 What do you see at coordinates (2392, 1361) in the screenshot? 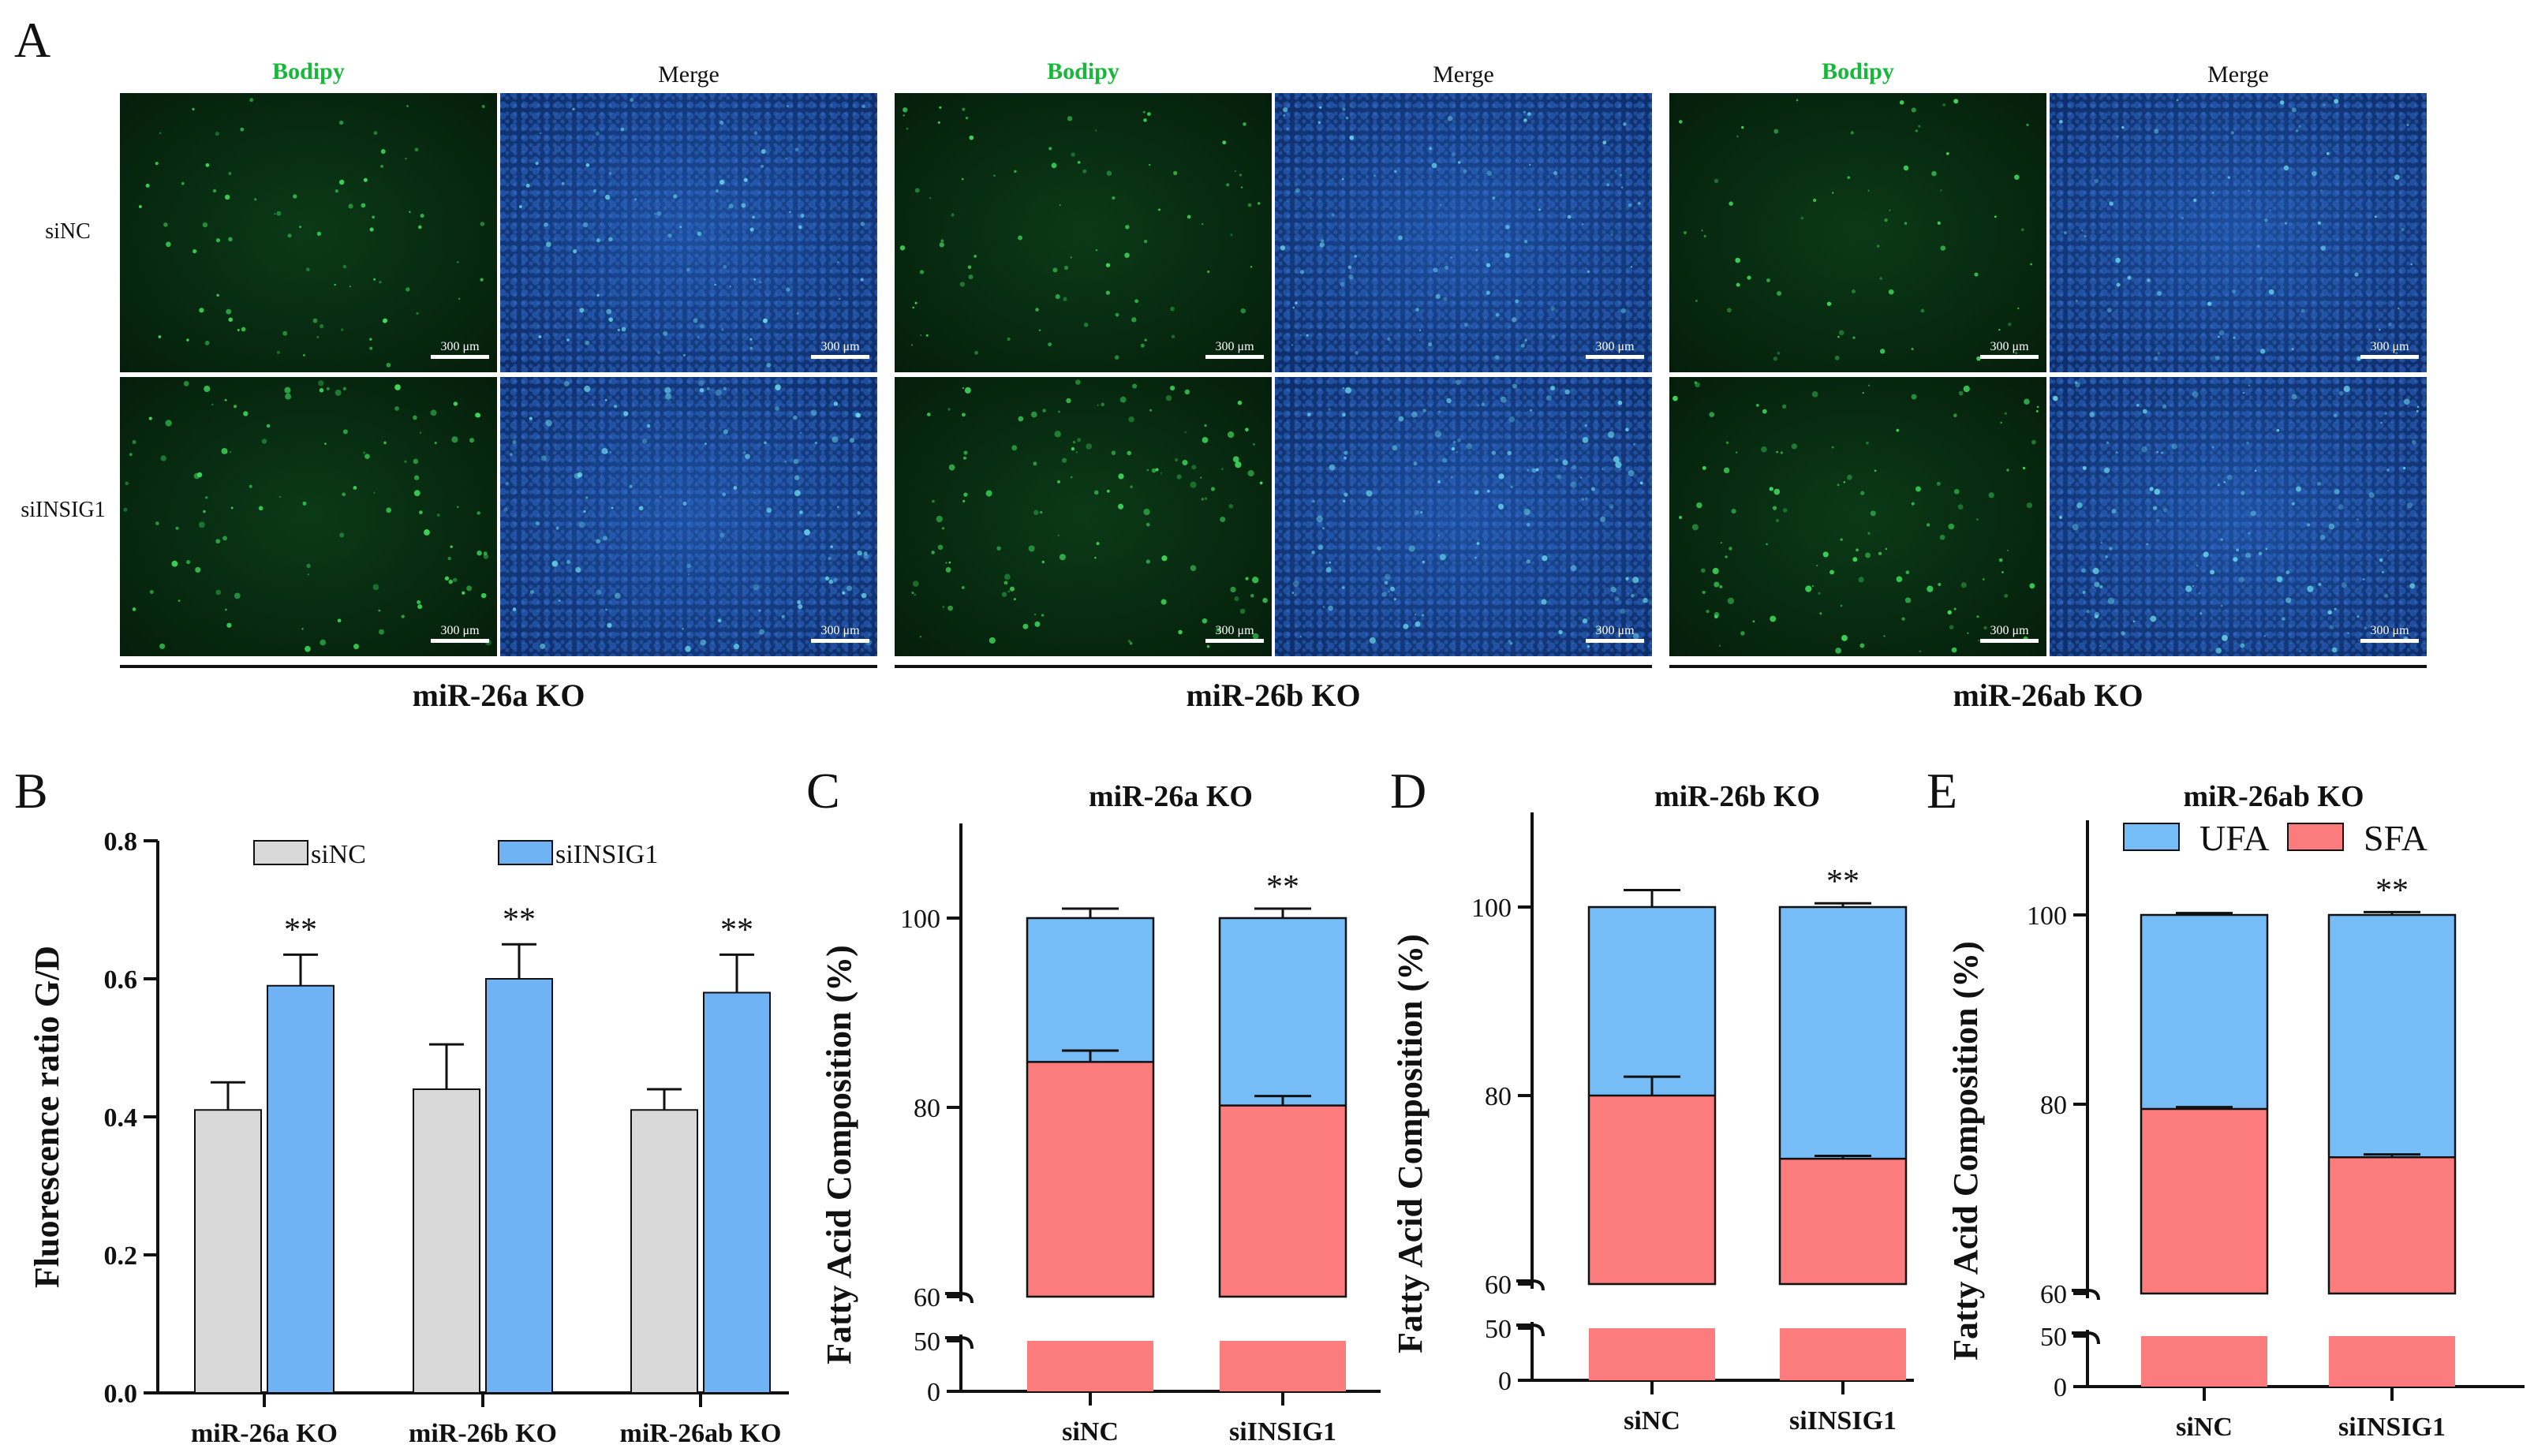
I see `bar-sfa-lower` at bounding box center [2392, 1361].